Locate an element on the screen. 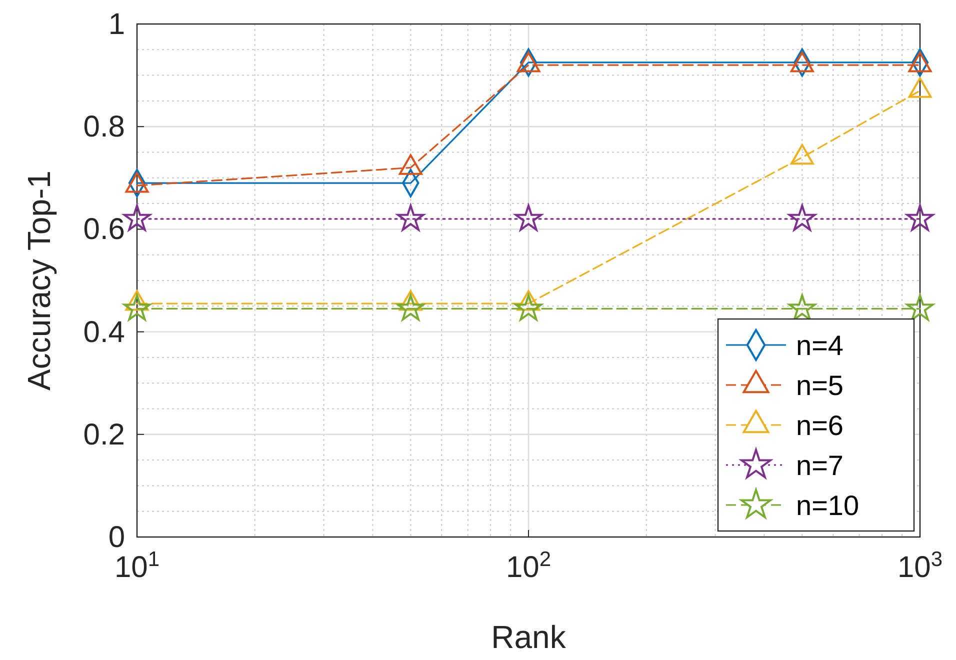  legend-label: n=5 is located at coordinates (820, 385).